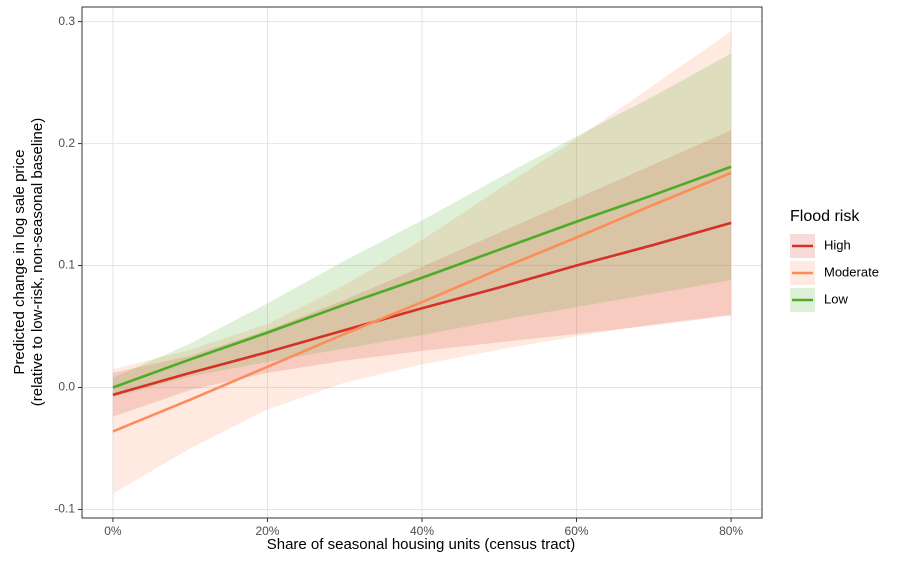 The height and width of the screenshot is (562, 900). What do you see at coordinates (64, 509) in the screenshot?
I see `y-tick-label: -0.1` at bounding box center [64, 509].